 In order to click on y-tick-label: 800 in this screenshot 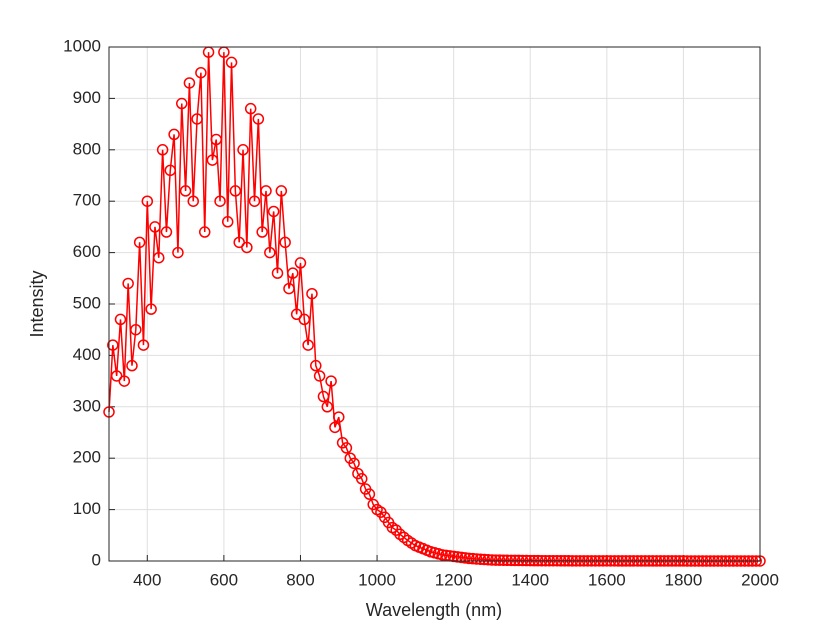, I will do `click(87, 148)`.